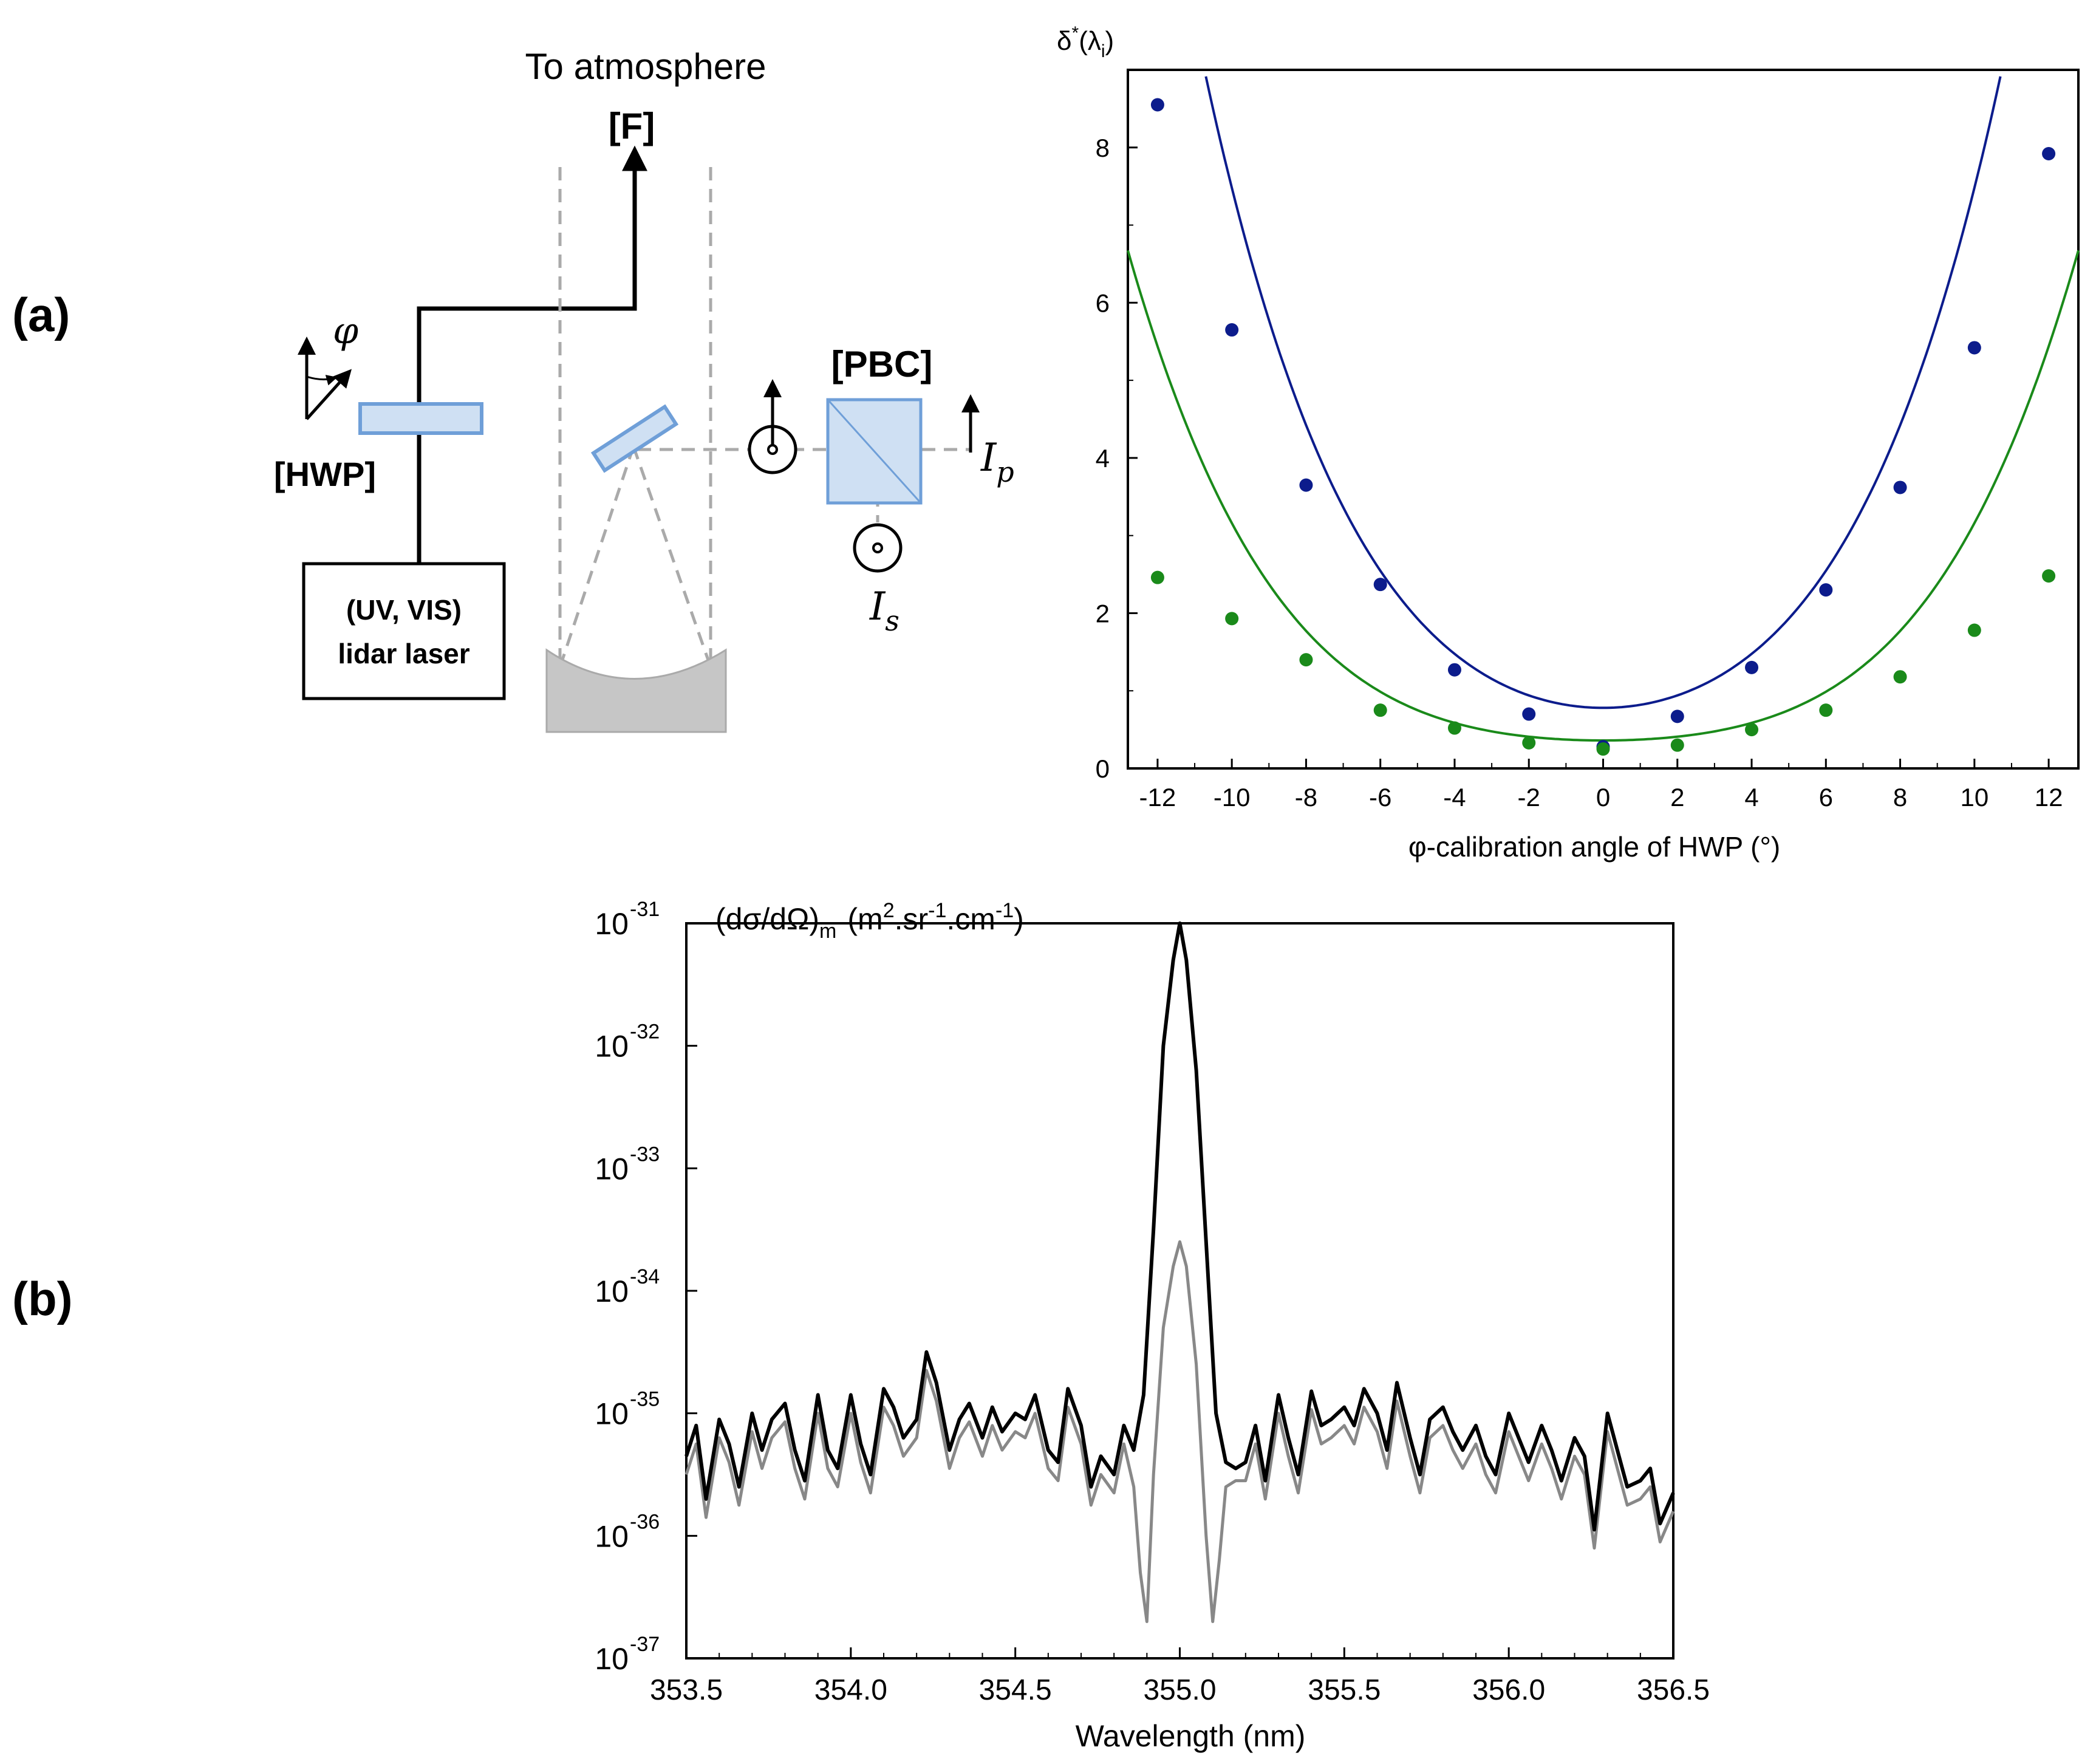 Image resolution: width=2096 pixels, height=1764 pixels. I want to click on top-ylabel-sup: *, so click(1076, 33).